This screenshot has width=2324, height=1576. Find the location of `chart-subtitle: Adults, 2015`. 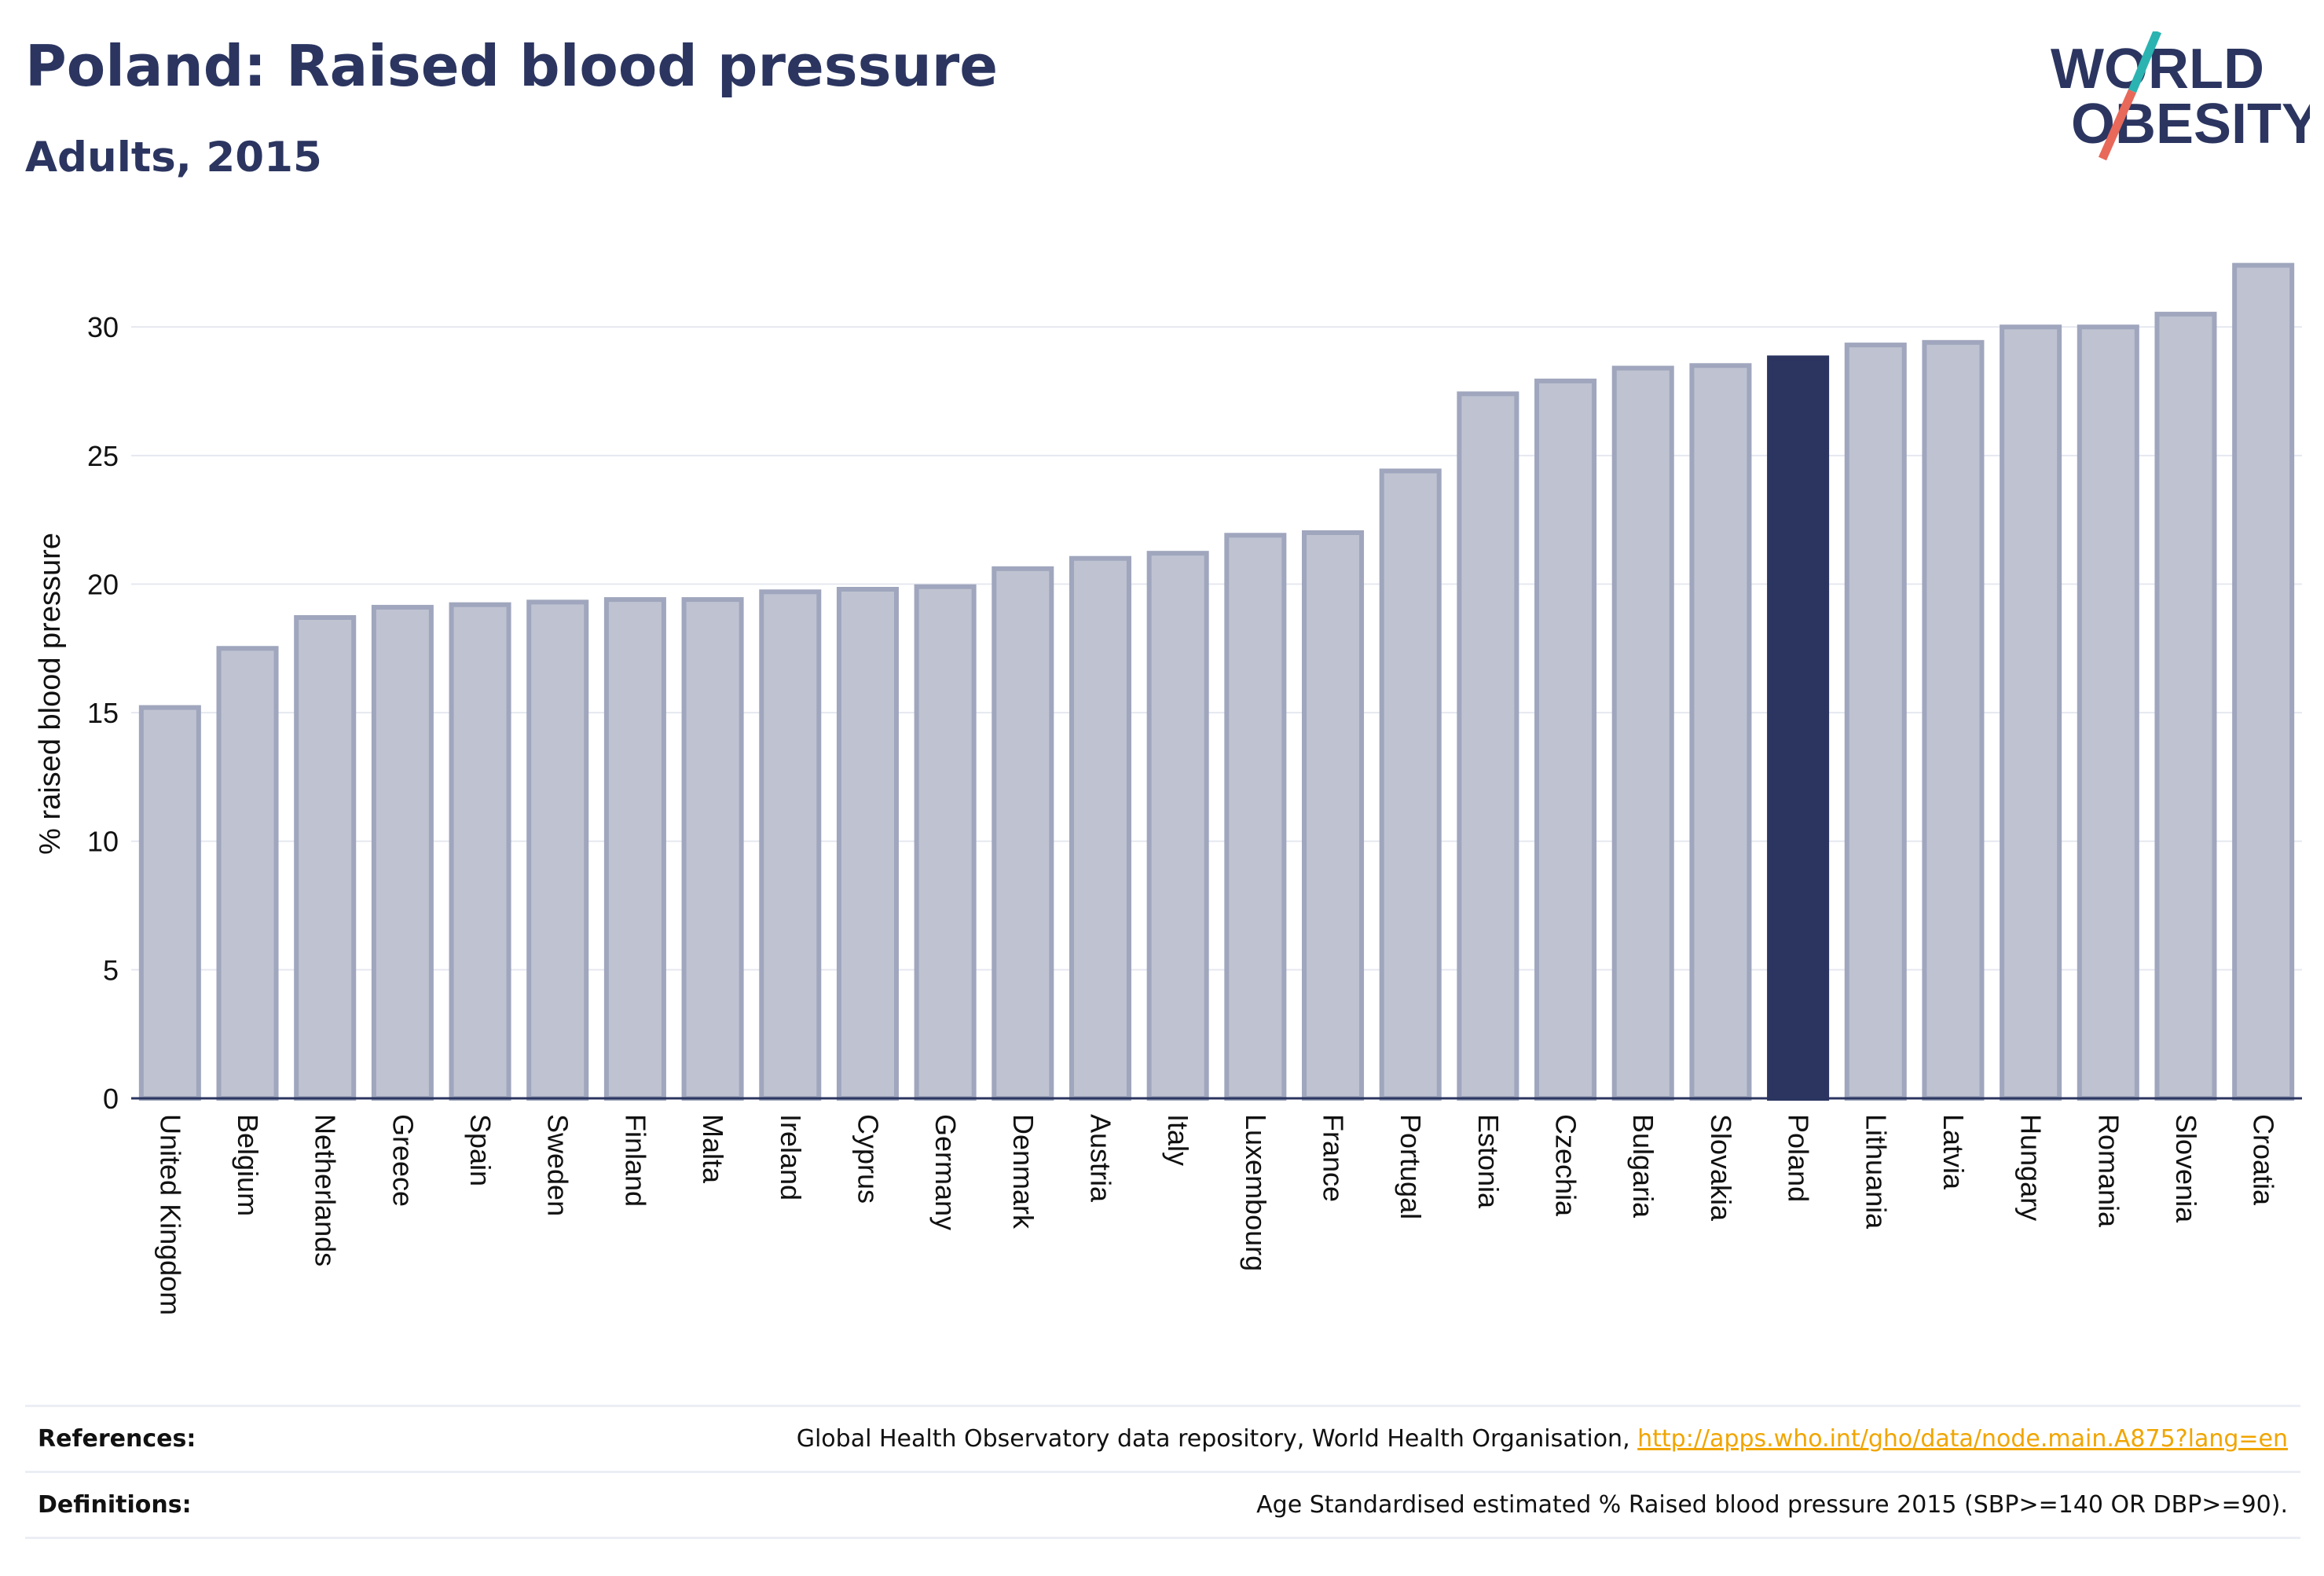

chart-subtitle: Adults, 2015 is located at coordinates (173, 157).